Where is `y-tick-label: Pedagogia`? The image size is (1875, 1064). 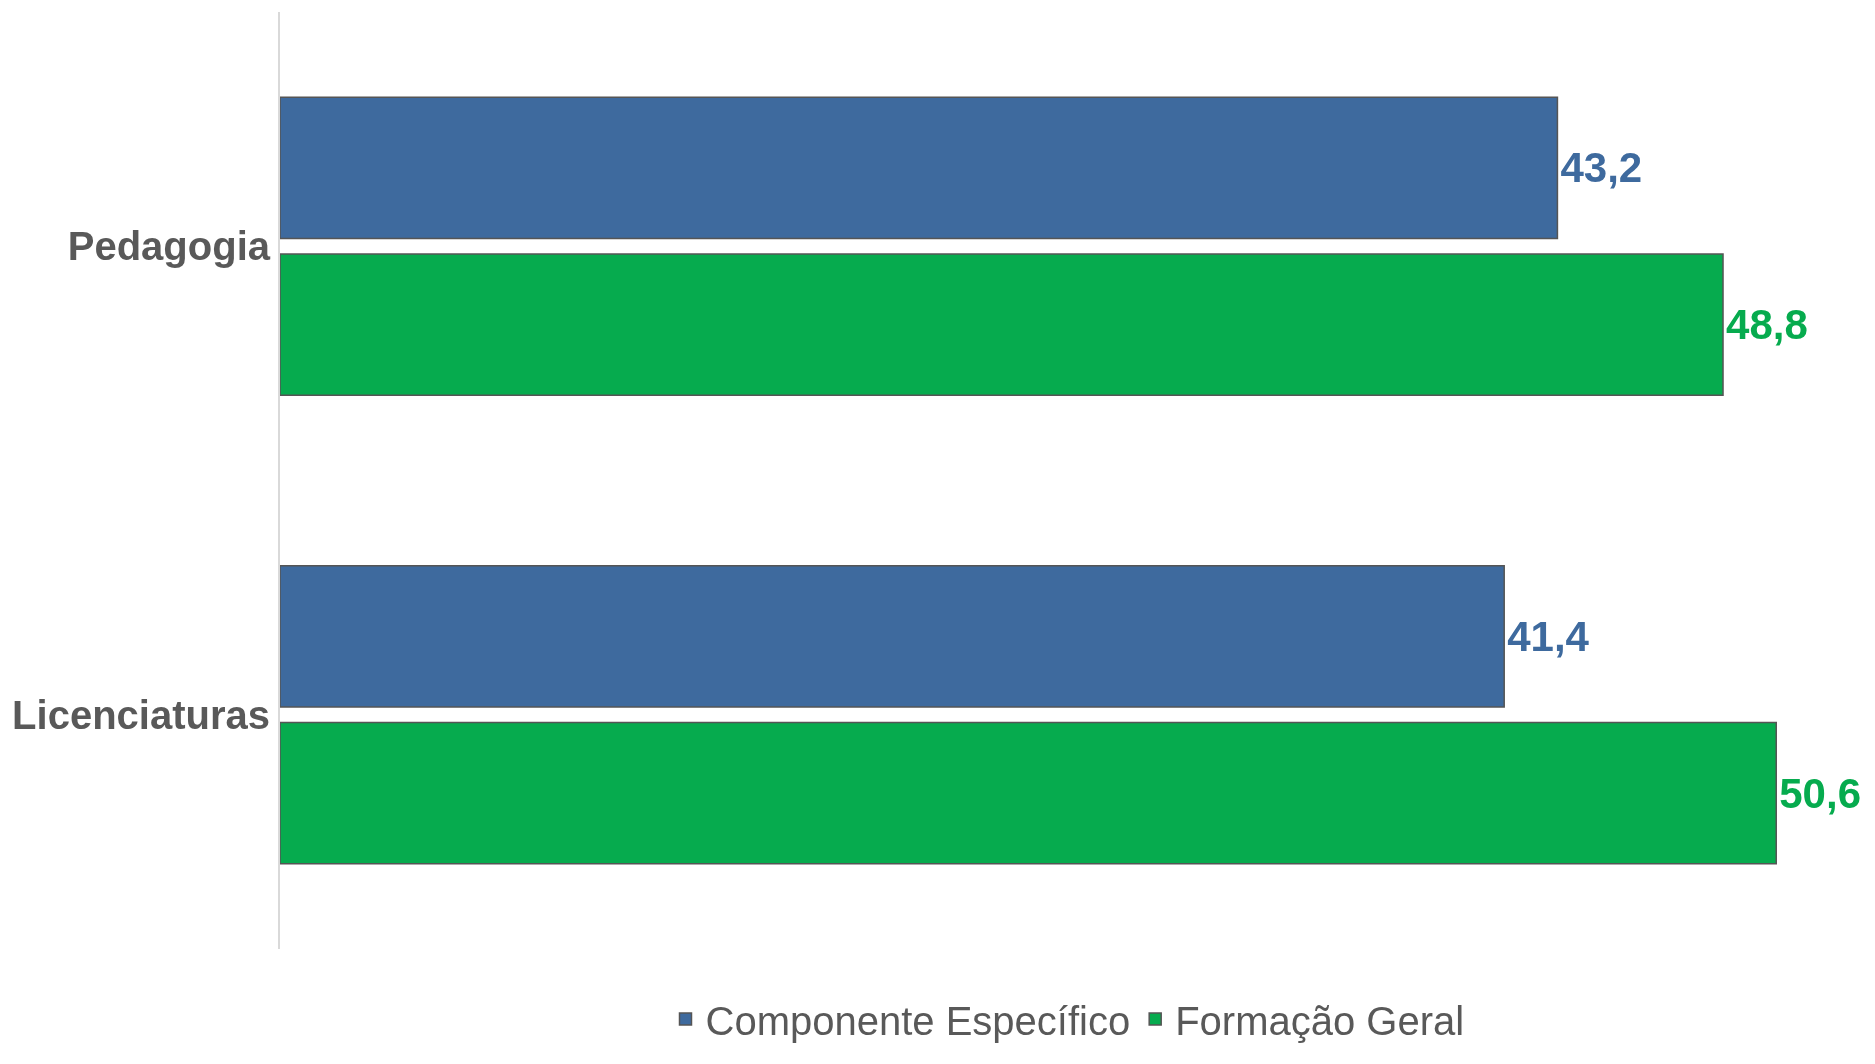 y-tick-label: Pedagogia is located at coordinates (169, 246).